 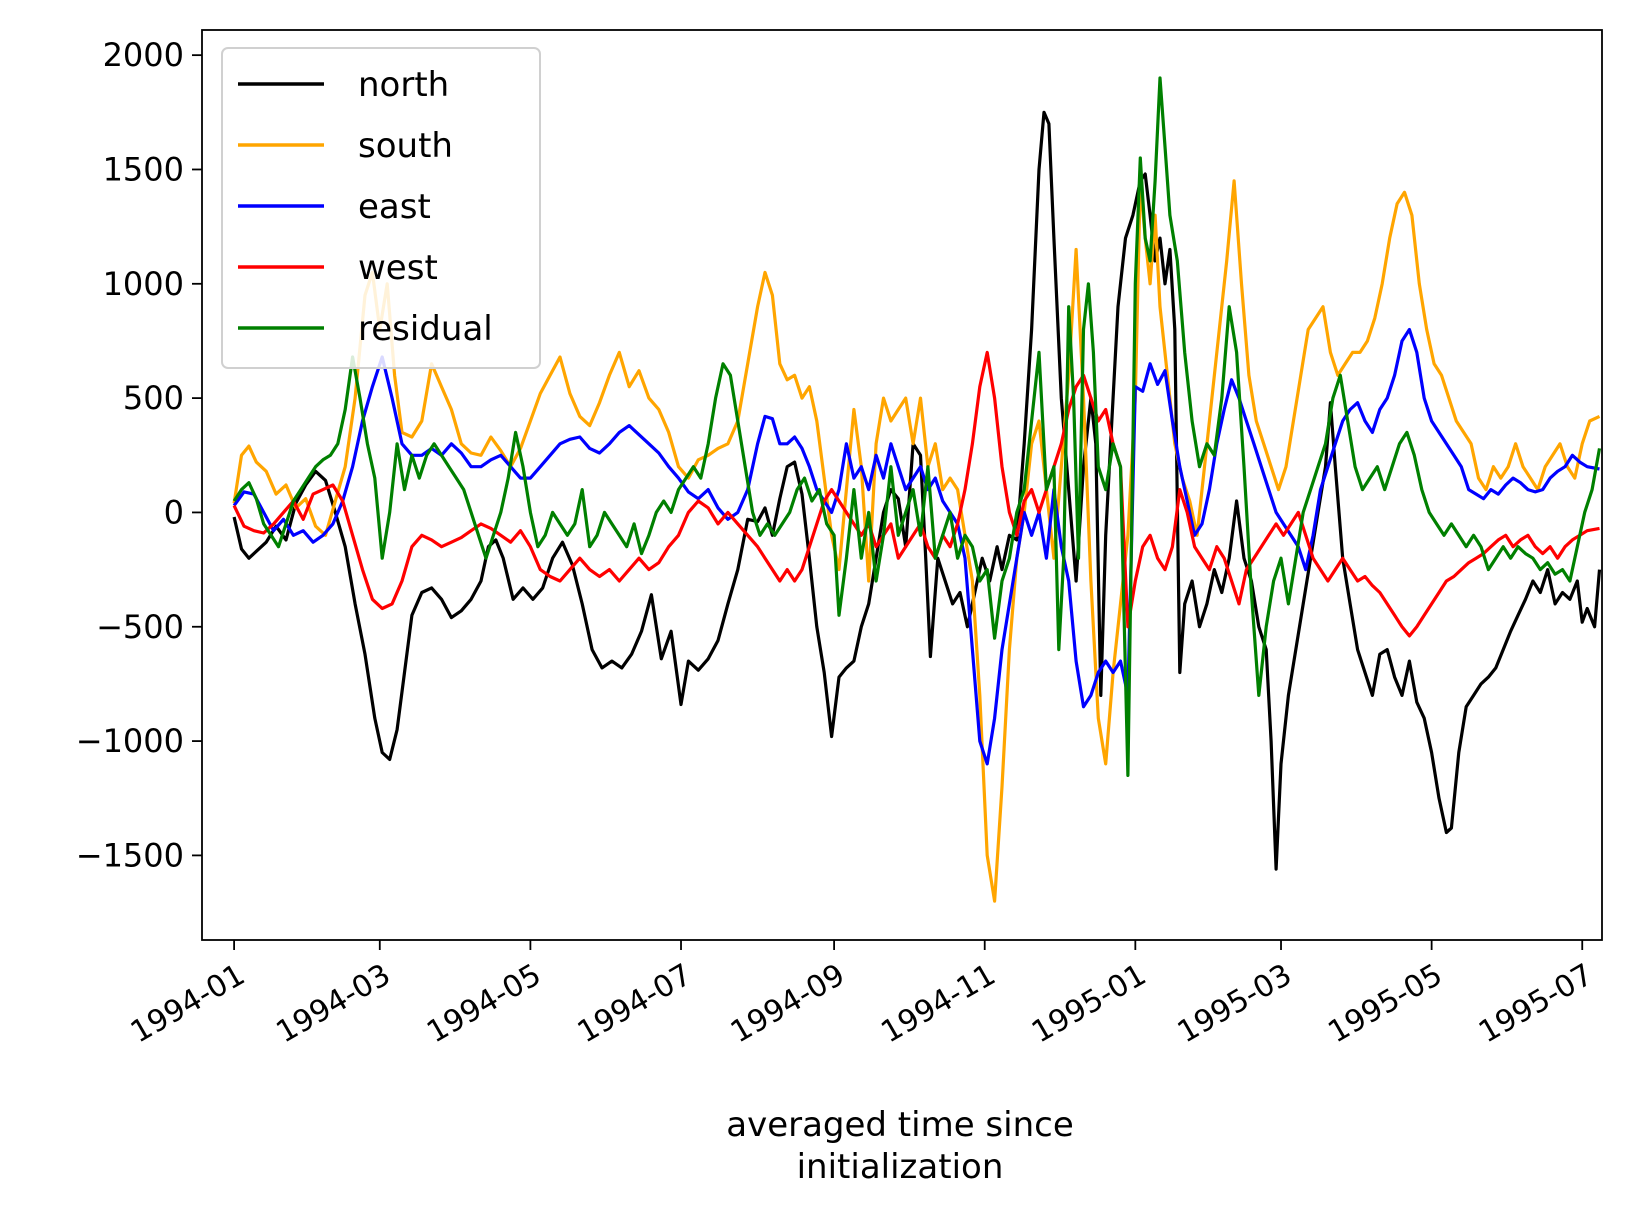 What do you see at coordinates (143, 169) in the screenshot?
I see `y-tick-label: 1500` at bounding box center [143, 169].